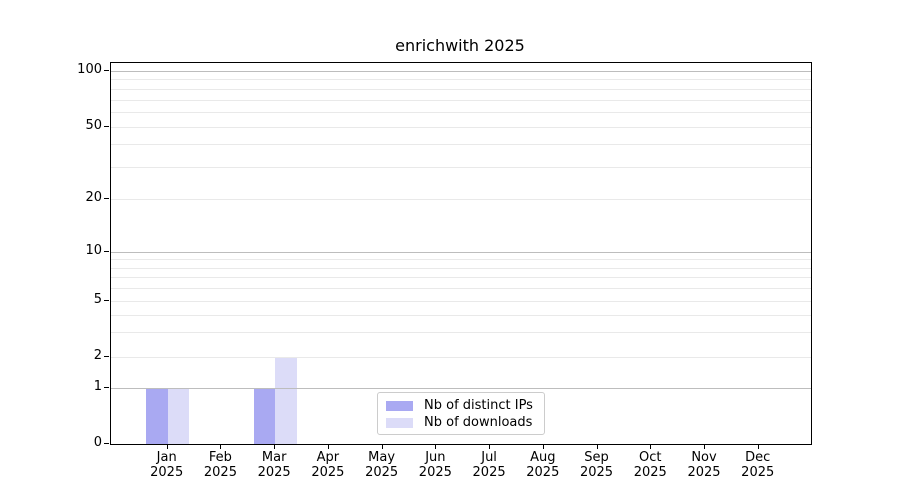  Describe the element at coordinates (460, 45) in the screenshot. I see `chart-title: enrichwith 2025` at that location.